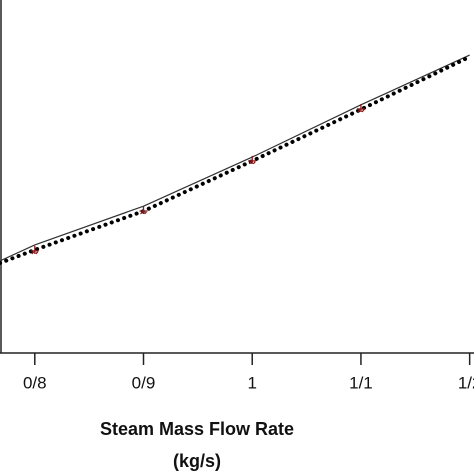 This screenshot has width=474, height=474. Describe the element at coordinates (144, 382) in the screenshot. I see `x-tick-label: 0/9` at that location.